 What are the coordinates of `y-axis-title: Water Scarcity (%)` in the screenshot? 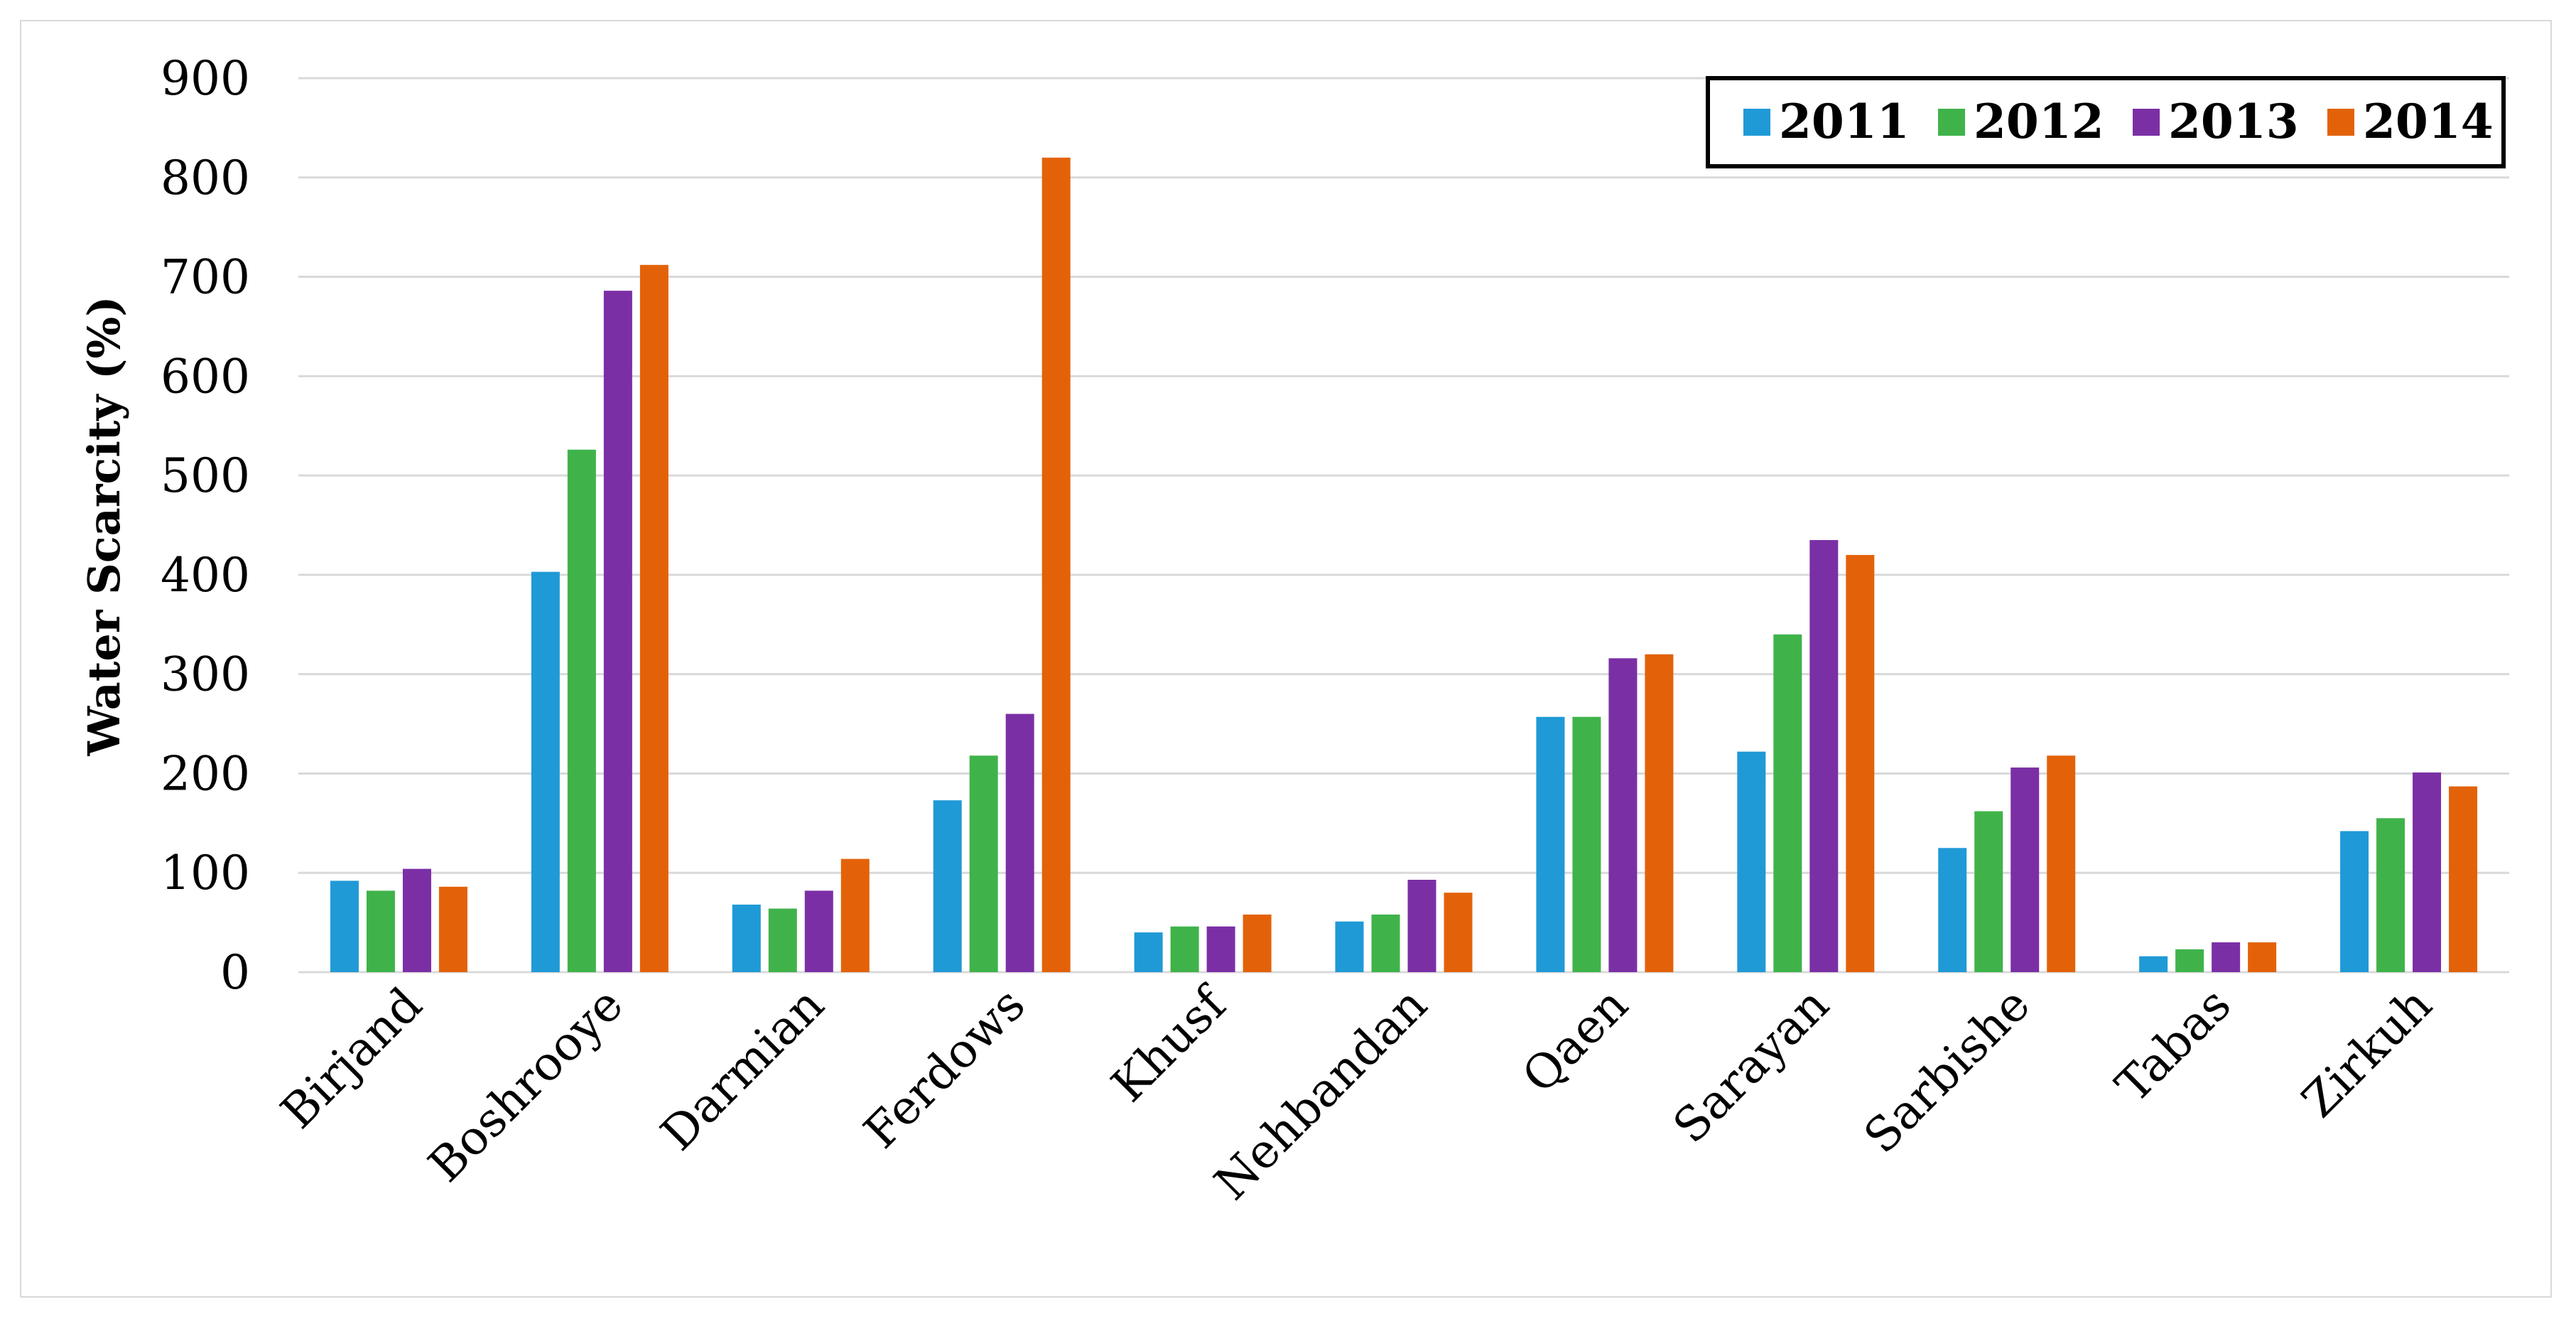 It's located at (104, 526).